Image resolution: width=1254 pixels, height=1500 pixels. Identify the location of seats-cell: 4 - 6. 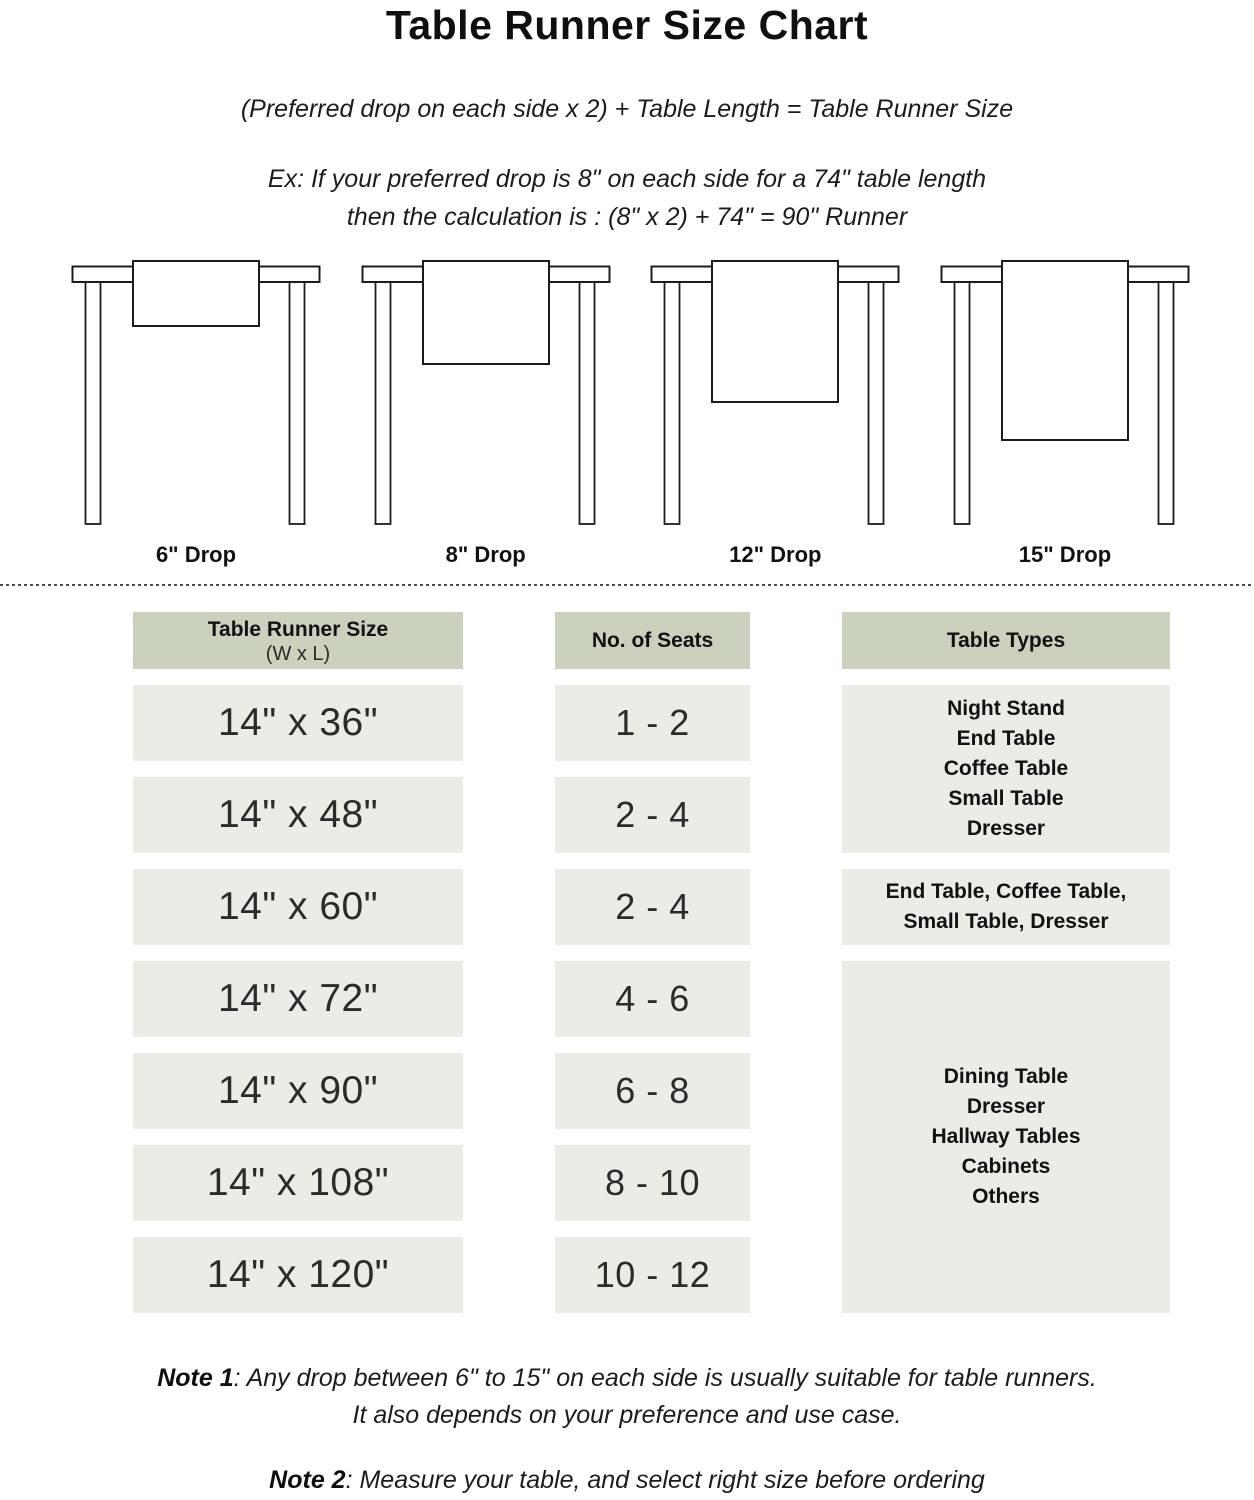
(652, 999).